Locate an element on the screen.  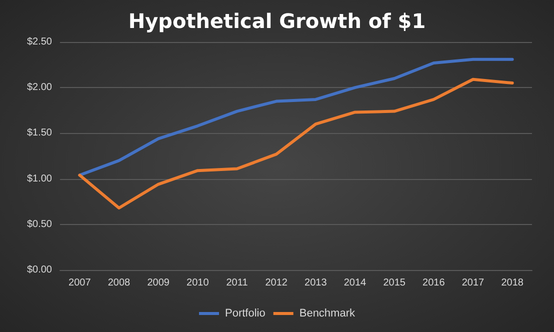
legend-label: Benchmark is located at coordinates (327, 314).